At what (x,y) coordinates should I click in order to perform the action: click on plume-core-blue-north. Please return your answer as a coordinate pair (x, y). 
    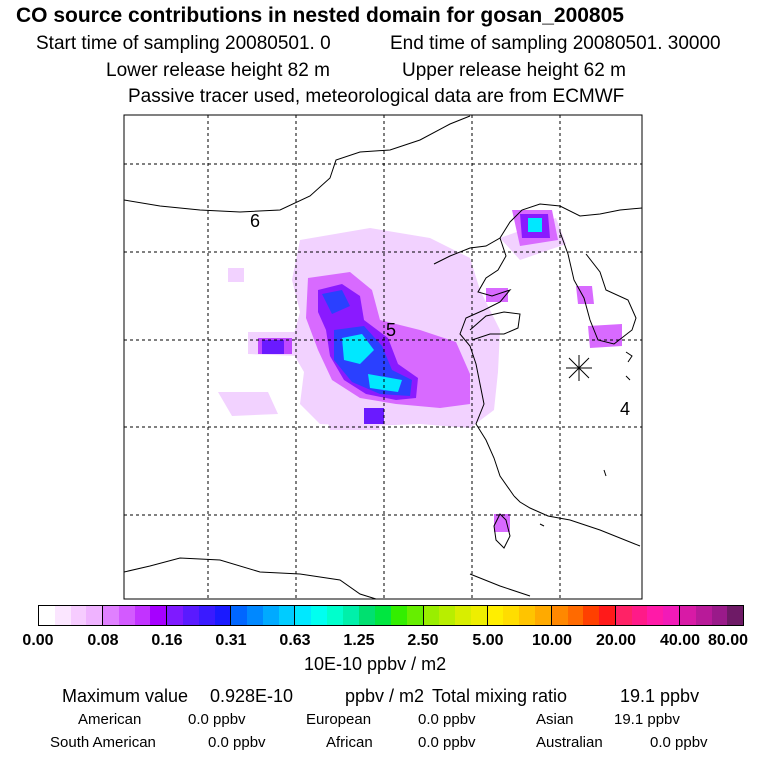
    Looking at the image, I should click on (336, 302).